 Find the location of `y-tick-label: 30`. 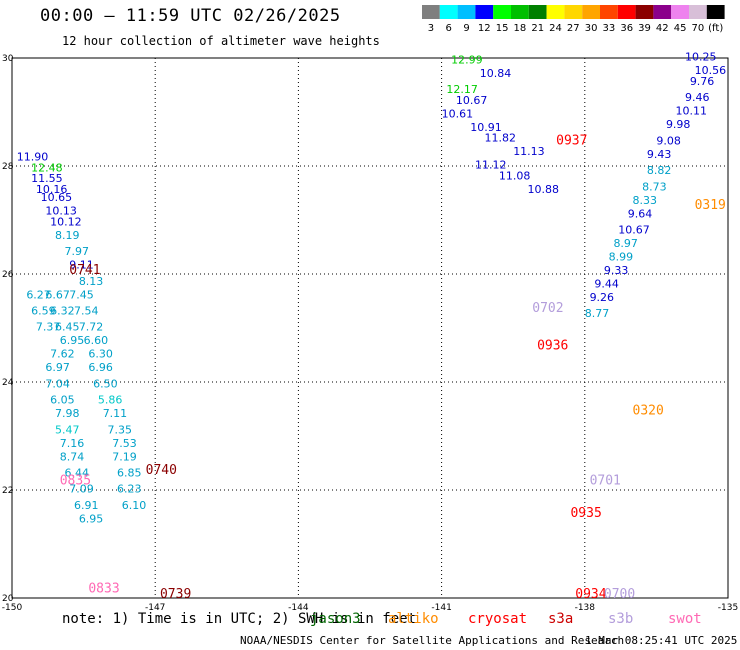

y-tick-label: 30 is located at coordinates (8, 59).